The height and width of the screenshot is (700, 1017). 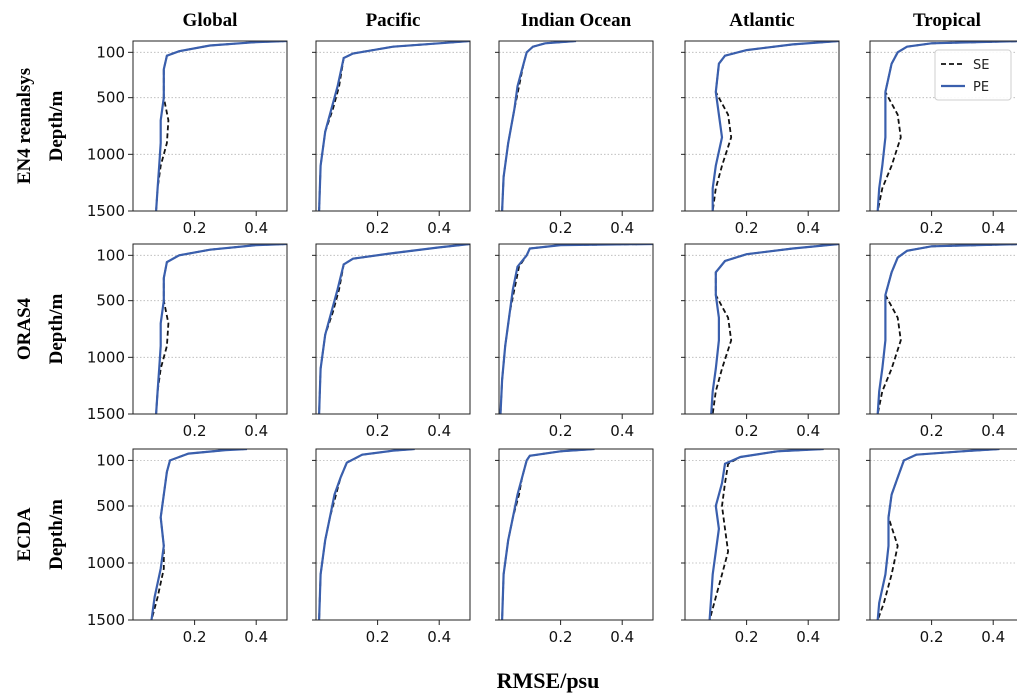 What do you see at coordinates (576, 20) in the screenshot?
I see `column-title: Indian Ocean` at bounding box center [576, 20].